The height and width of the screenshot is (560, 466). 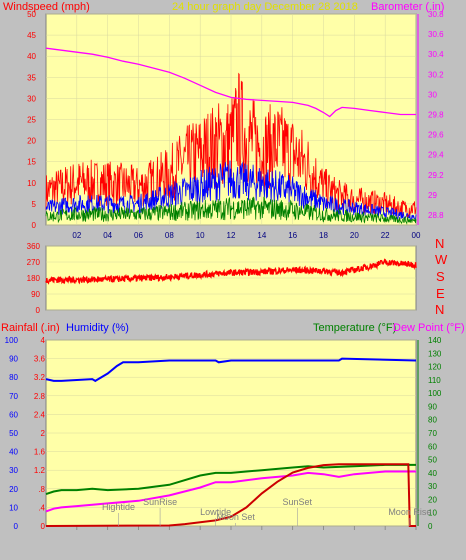 What do you see at coordinates (97, 328) in the screenshot?
I see `humidity-axis-label: Humidity (%)` at bounding box center [97, 328].